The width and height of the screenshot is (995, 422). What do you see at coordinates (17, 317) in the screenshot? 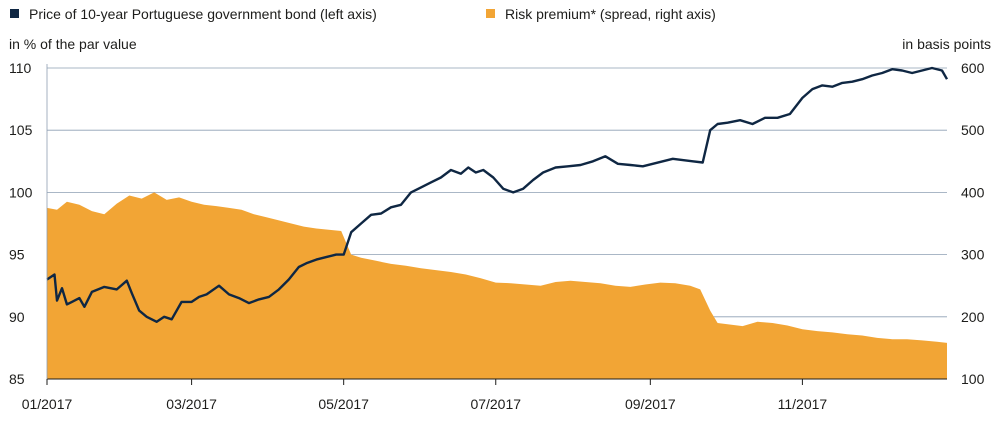
I see `left-tick-label: 90` at bounding box center [17, 317].